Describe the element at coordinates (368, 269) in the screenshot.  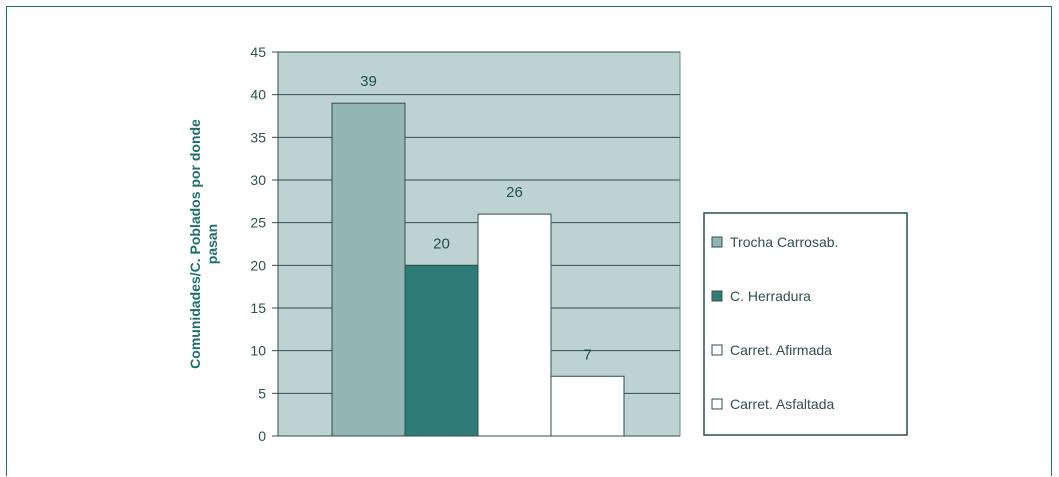
I see `bar-trocha-carrosab-` at that location.